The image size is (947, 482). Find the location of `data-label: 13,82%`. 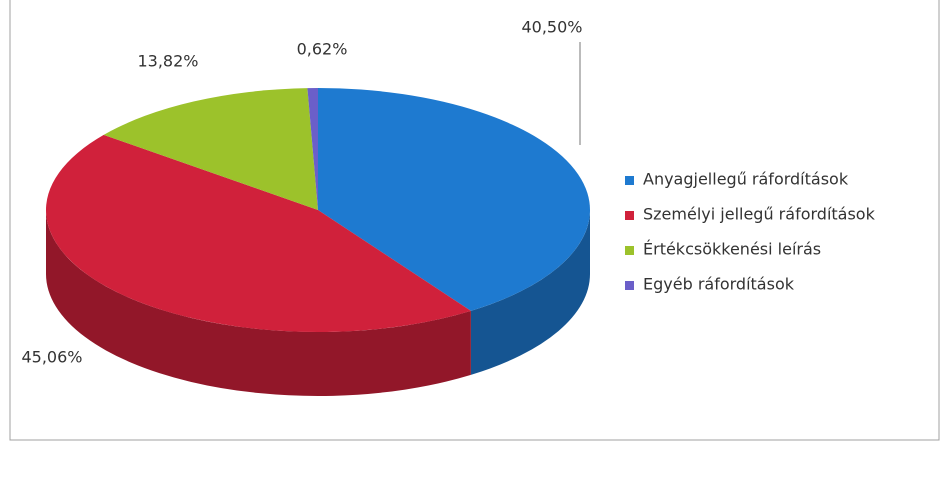

data-label: 13,82% is located at coordinates (167, 61).